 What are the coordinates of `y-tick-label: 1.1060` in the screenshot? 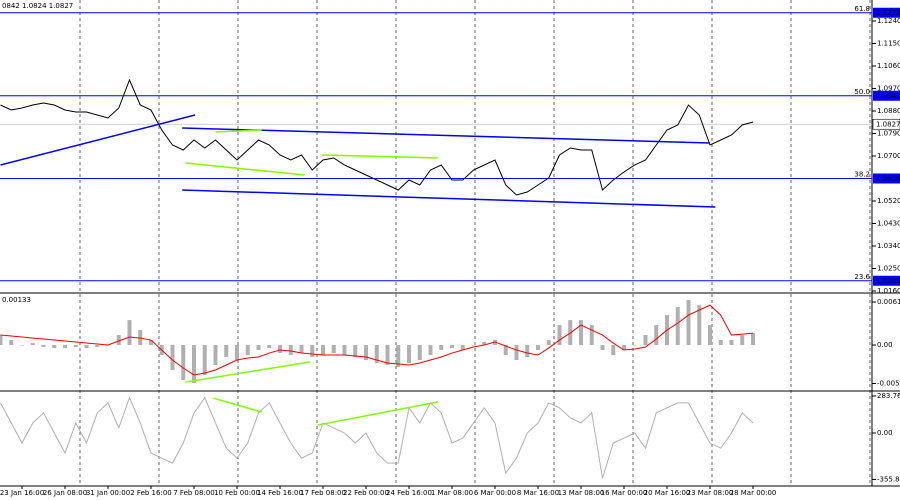 It's located at (888, 66).